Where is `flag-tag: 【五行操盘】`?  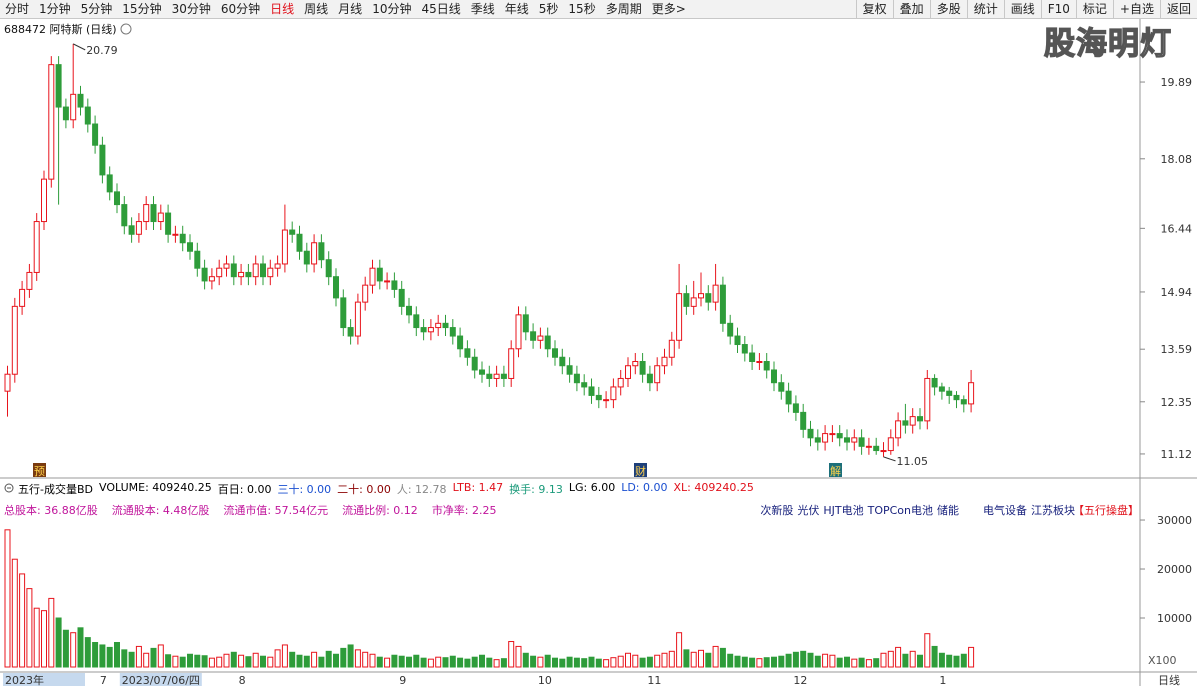 flag-tag: 【五行操盘】 is located at coordinates (1106, 510).